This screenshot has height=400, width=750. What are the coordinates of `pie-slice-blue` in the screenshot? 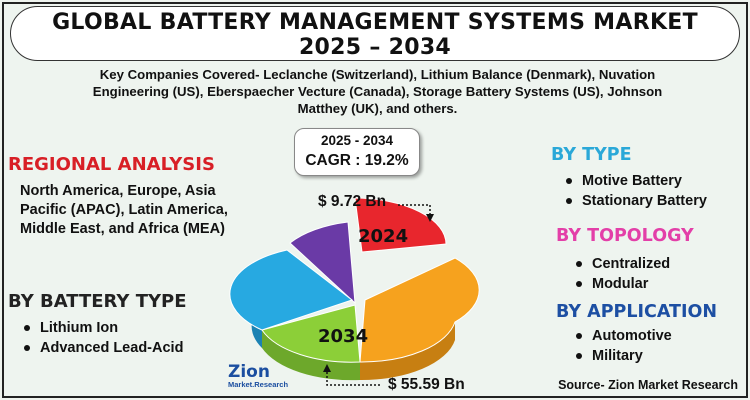 It's located at (291, 290).